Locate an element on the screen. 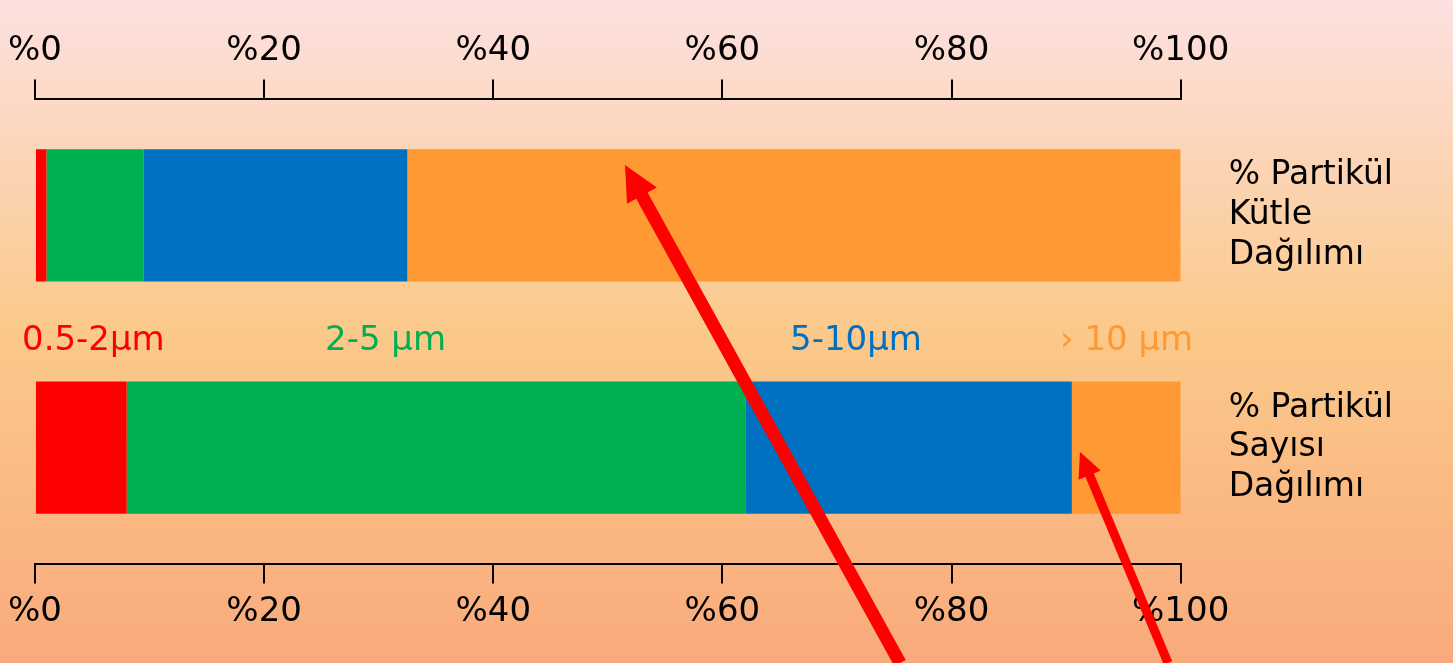 The height and width of the screenshot is (663, 1453). x2-tick-label: %20 is located at coordinates (264, 47).